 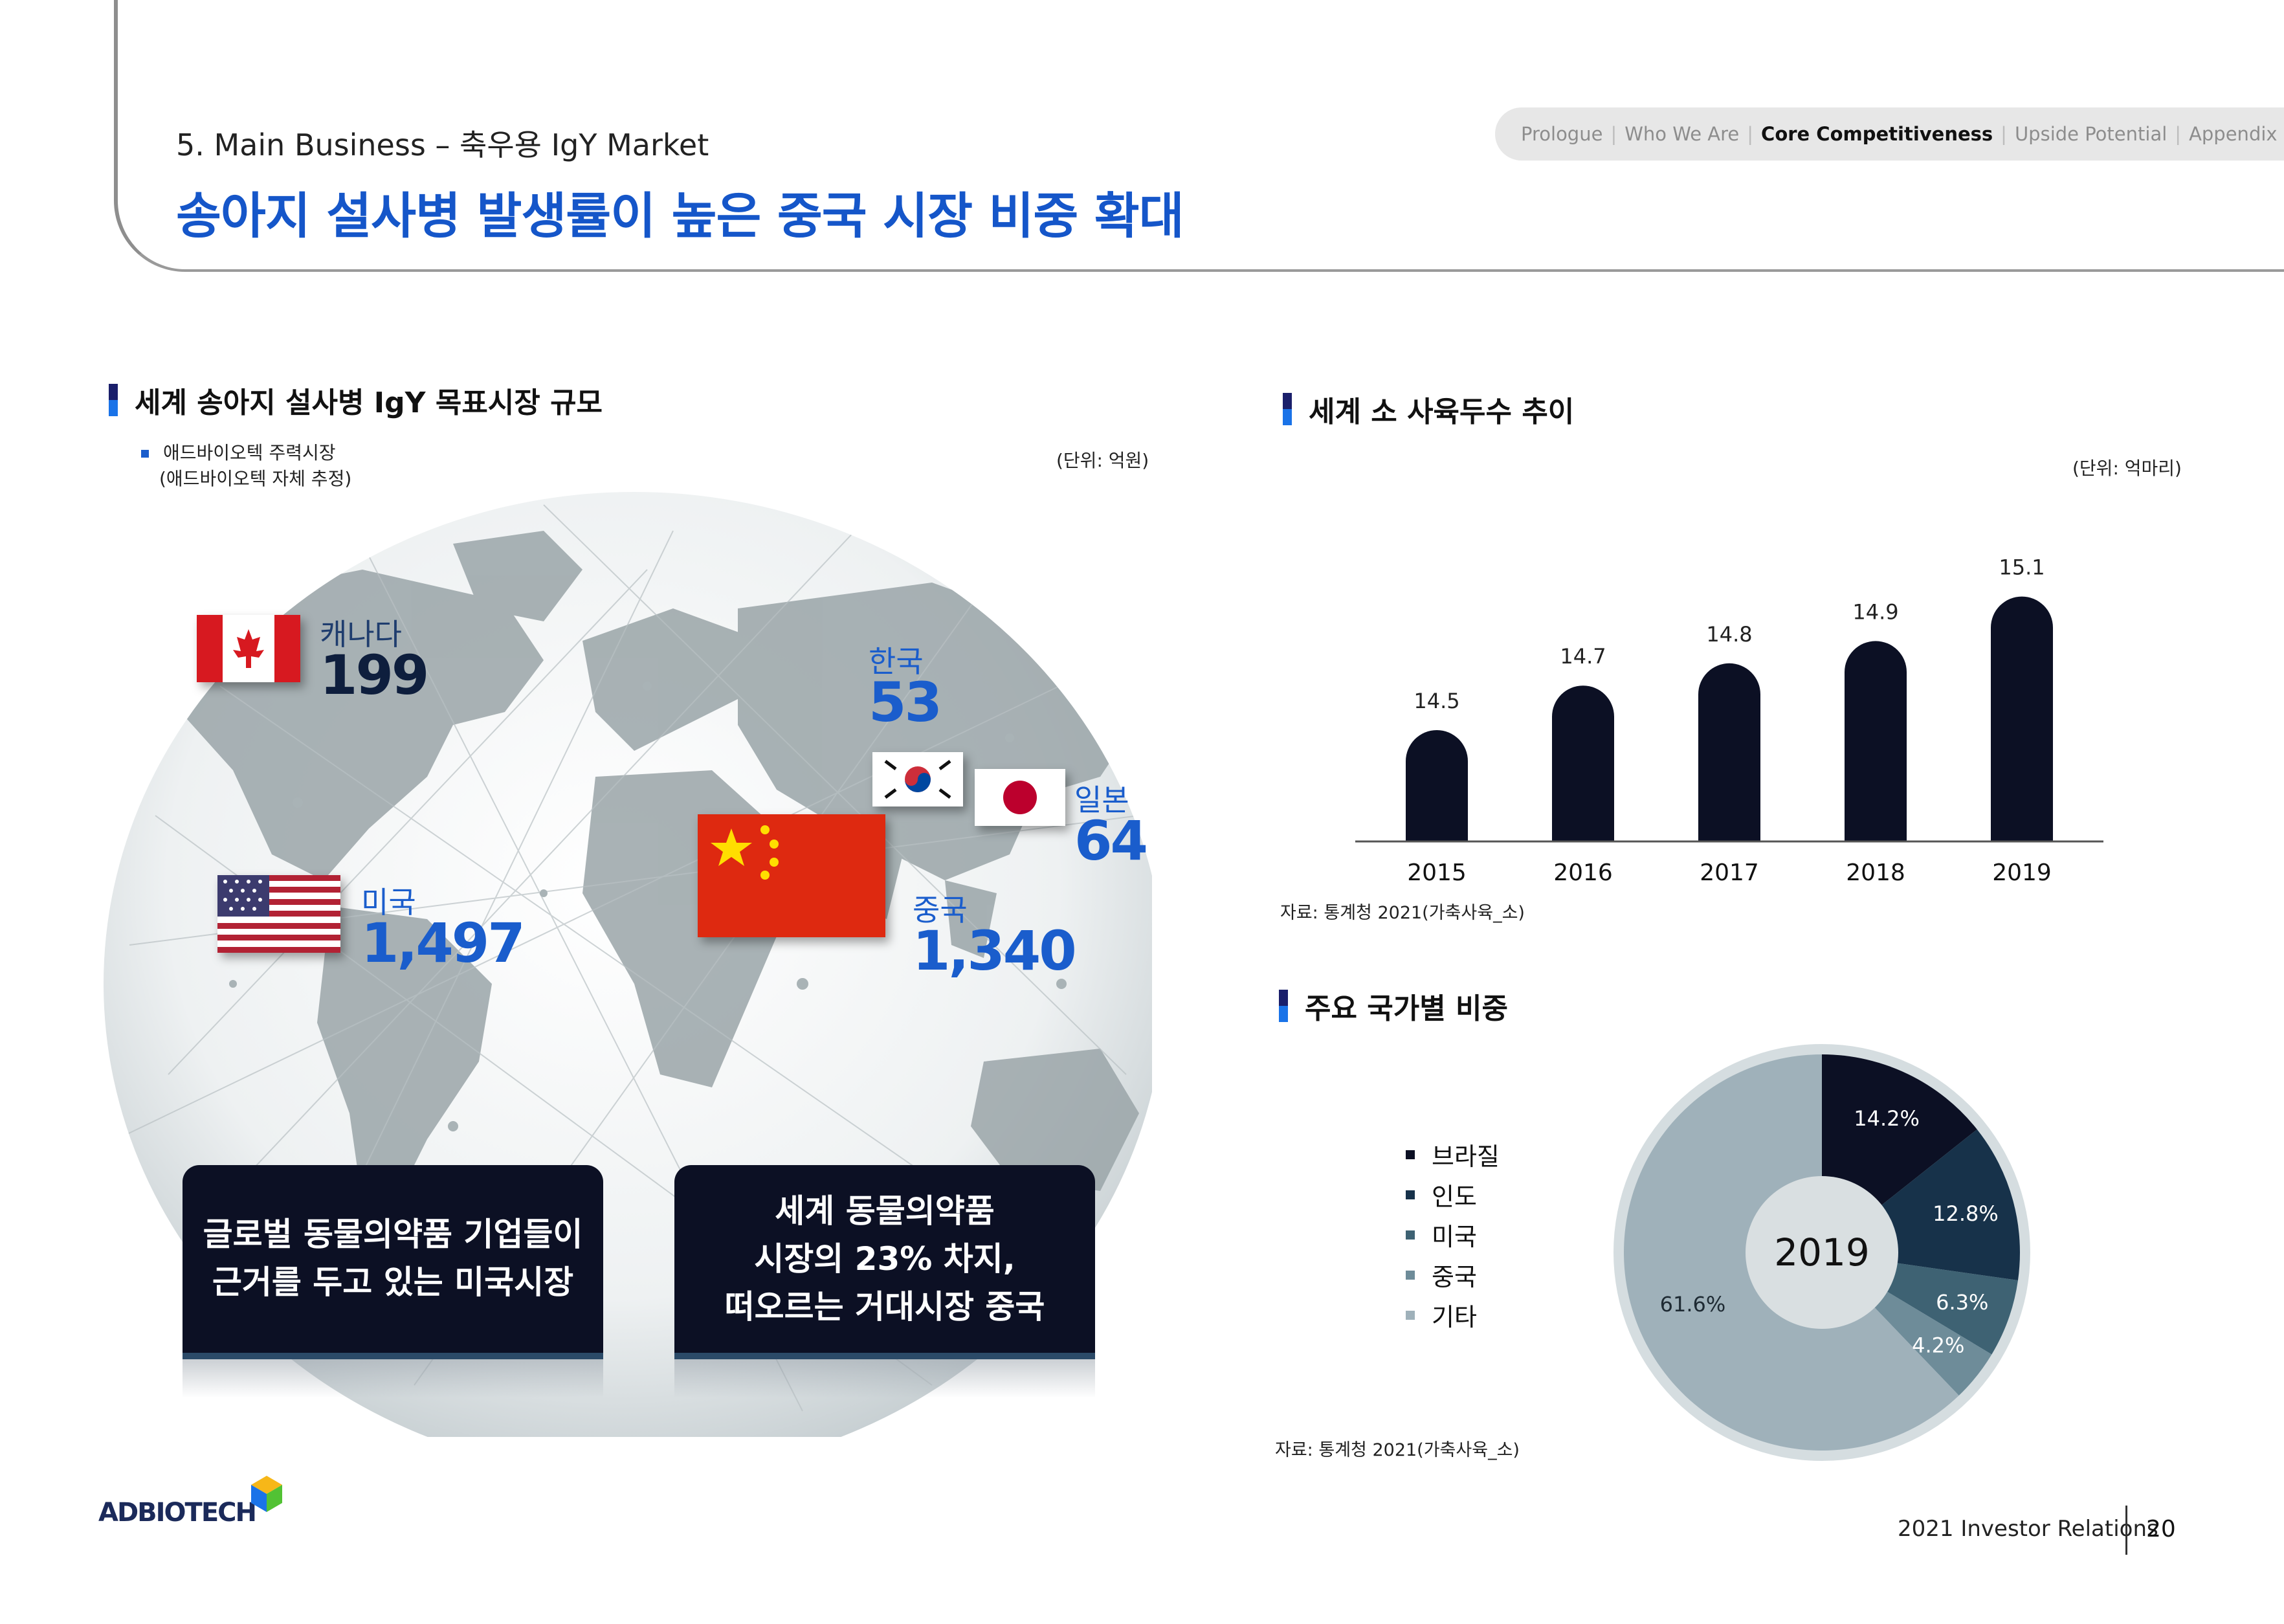 I want to click on bar-category-label: 2019, so click(x=2022, y=873).